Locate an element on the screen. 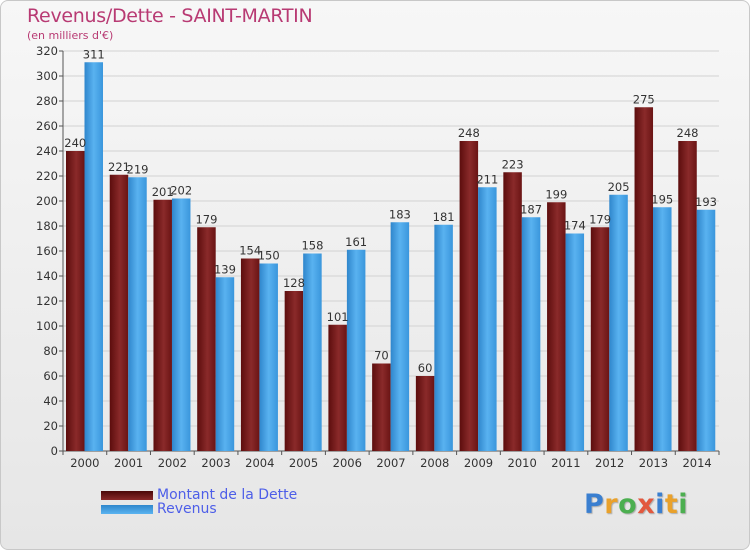 This screenshot has height=550, width=750. x-tick-label: 2009 is located at coordinates (478, 463).